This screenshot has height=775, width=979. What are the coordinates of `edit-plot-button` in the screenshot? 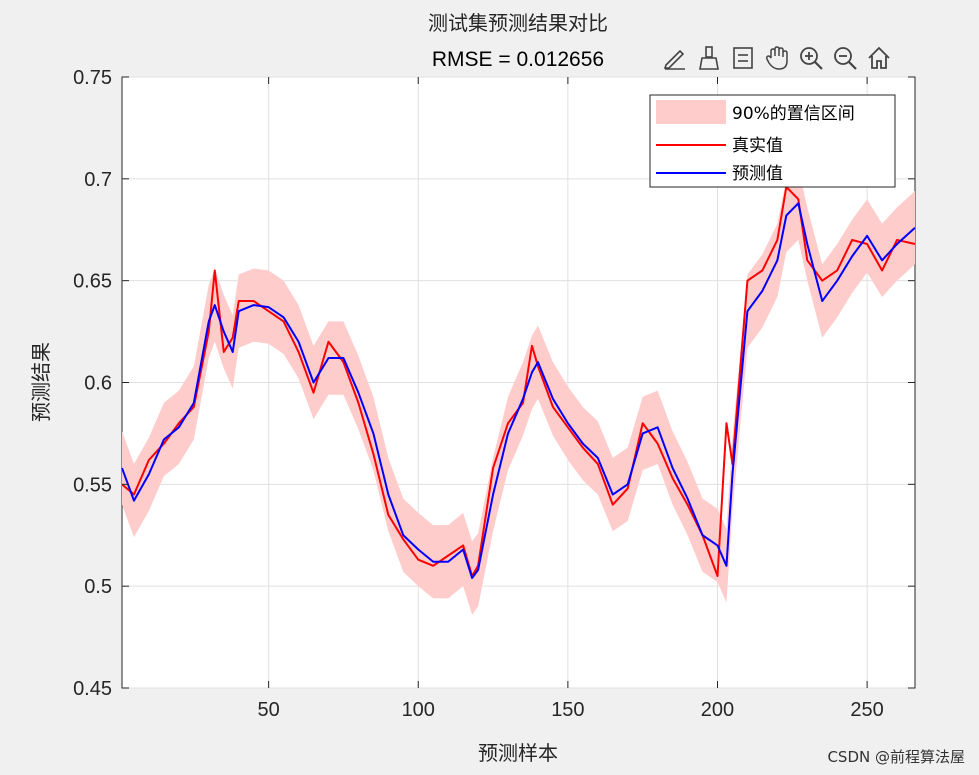 It's located at (675, 58).